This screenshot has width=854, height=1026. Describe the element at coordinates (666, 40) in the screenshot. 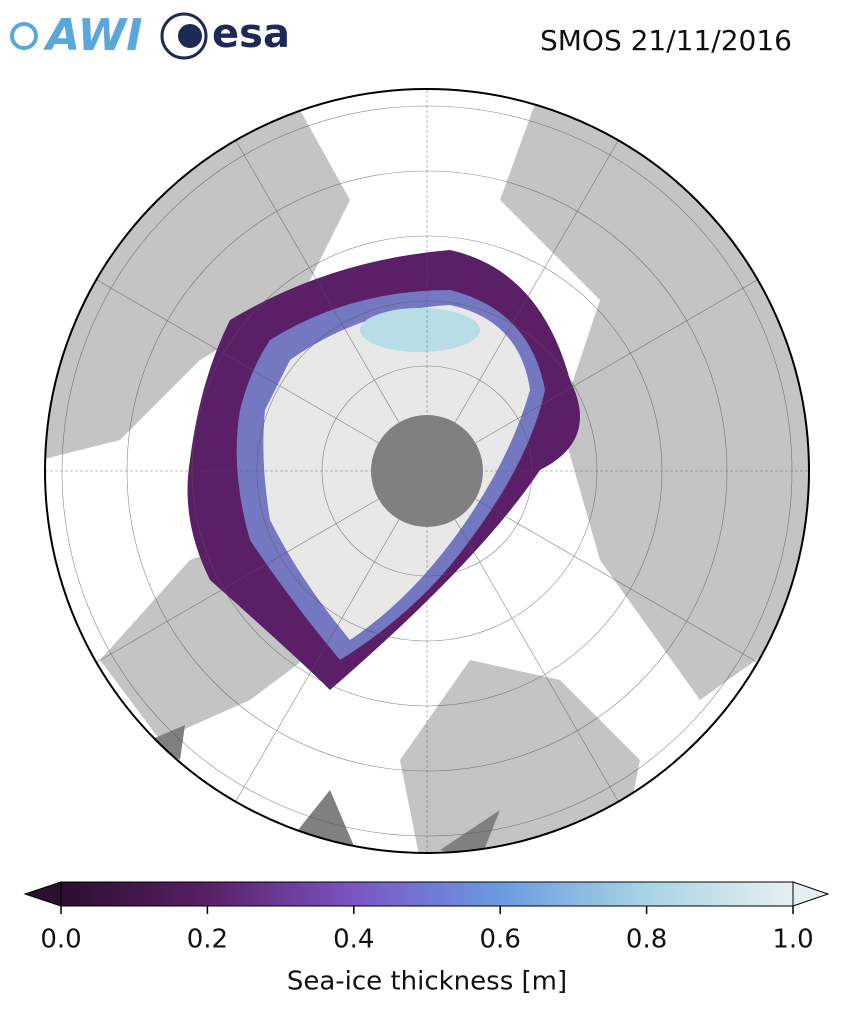

I see `title: SMOS 21/11/2016` at that location.